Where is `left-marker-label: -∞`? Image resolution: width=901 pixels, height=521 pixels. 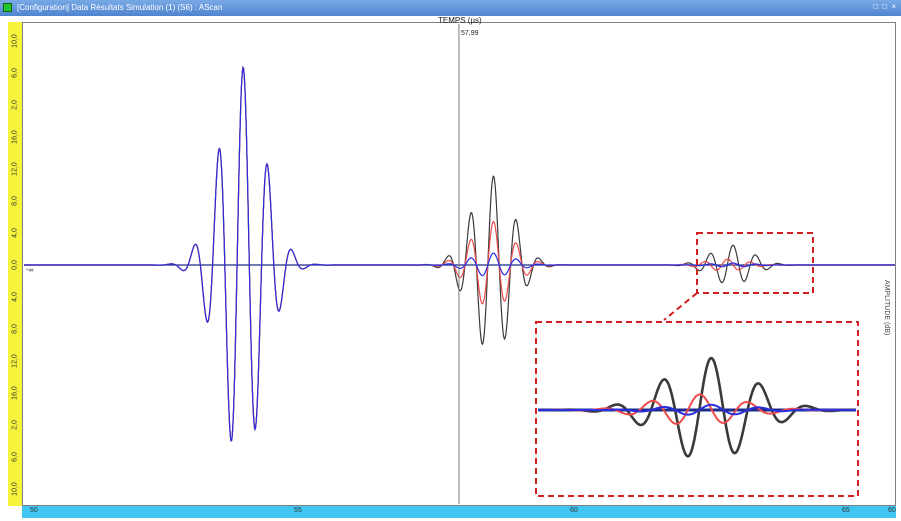 left-marker-label: -∞ is located at coordinates (30, 270).